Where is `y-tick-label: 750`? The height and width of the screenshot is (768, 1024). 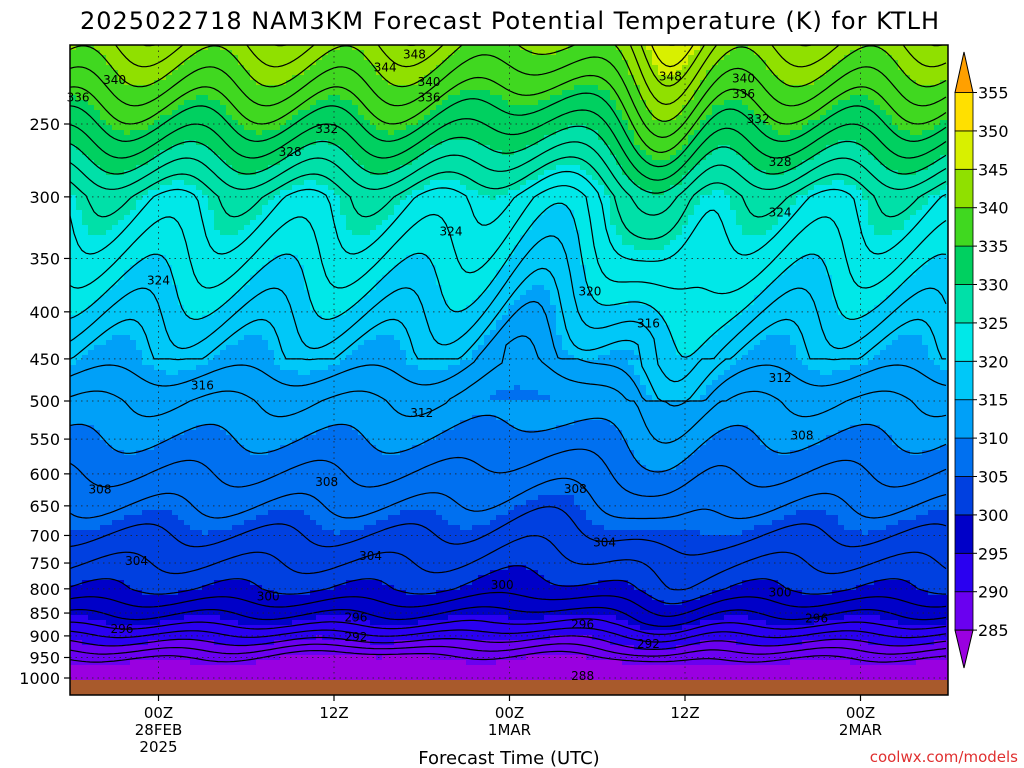 y-tick-label: 750 is located at coordinates (44, 563).